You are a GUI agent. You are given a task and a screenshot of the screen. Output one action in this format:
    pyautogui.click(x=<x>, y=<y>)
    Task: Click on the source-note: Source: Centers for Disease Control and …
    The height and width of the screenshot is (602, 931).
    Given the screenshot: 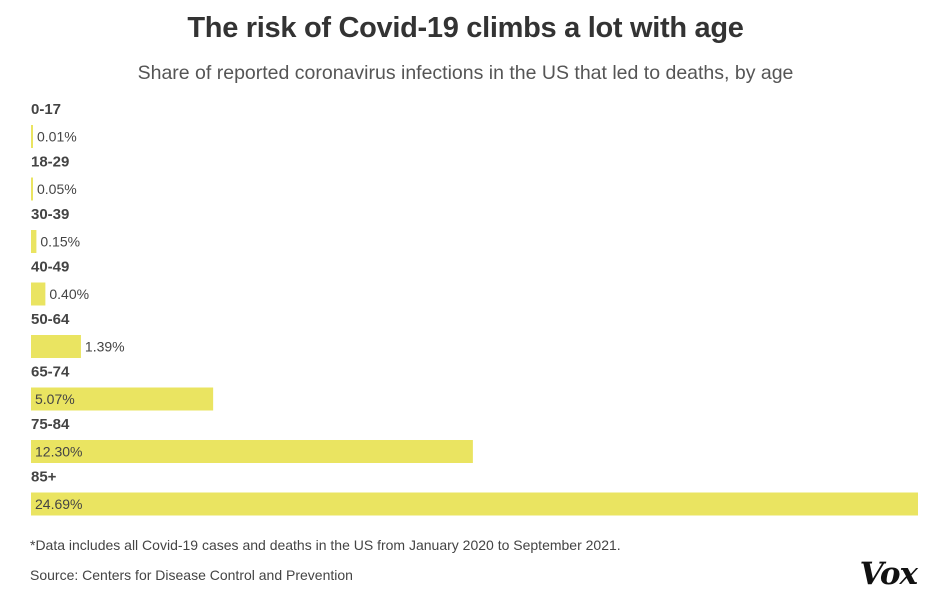 What is the action you would take?
    pyautogui.click(x=191, y=575)
    